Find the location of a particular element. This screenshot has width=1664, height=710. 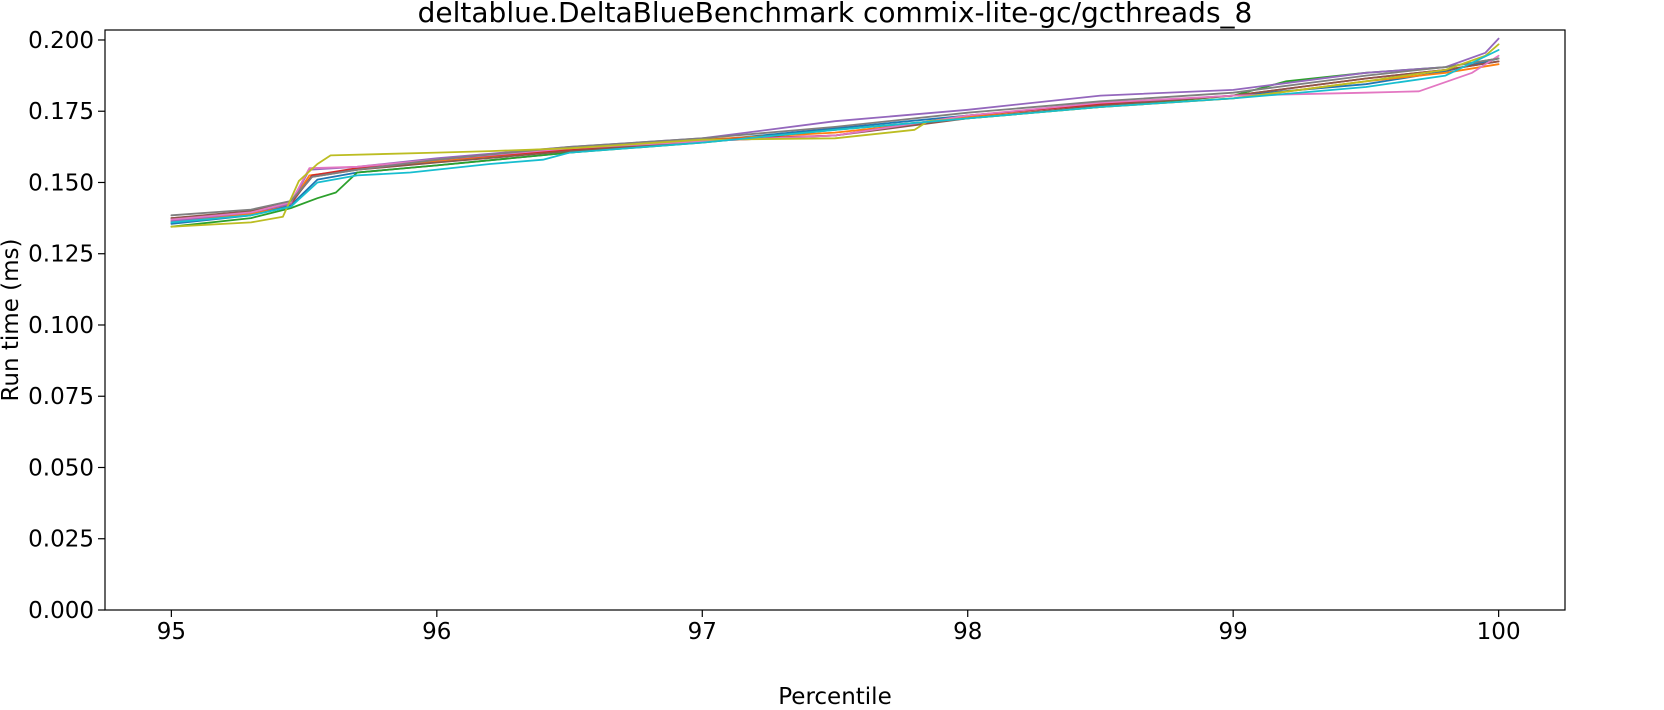

y-tick-label: 0.100 is located at coordinates (61, 326).